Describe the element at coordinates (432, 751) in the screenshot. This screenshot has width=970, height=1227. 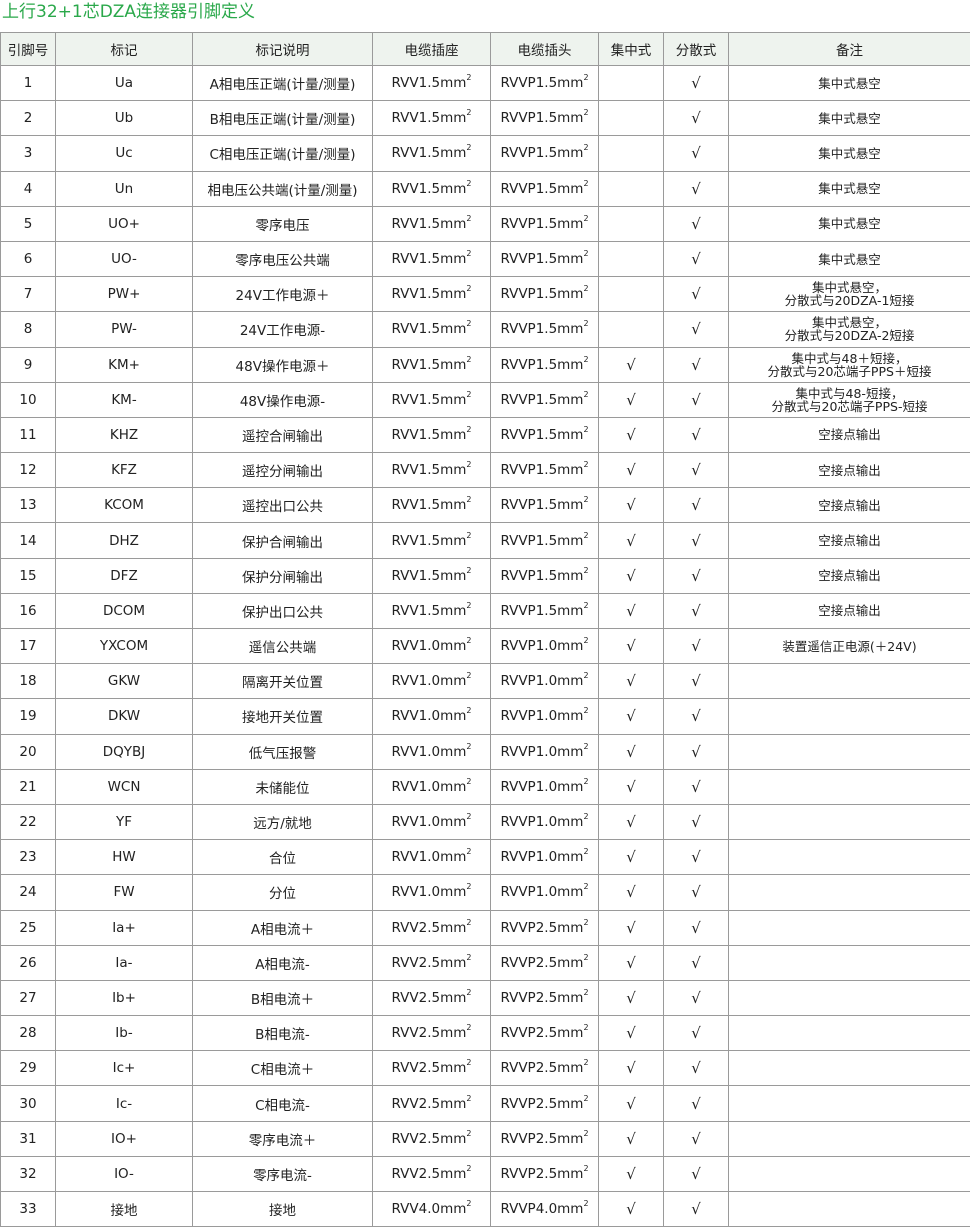
I see `cell-socket: RVV1.0mm2` at that location.